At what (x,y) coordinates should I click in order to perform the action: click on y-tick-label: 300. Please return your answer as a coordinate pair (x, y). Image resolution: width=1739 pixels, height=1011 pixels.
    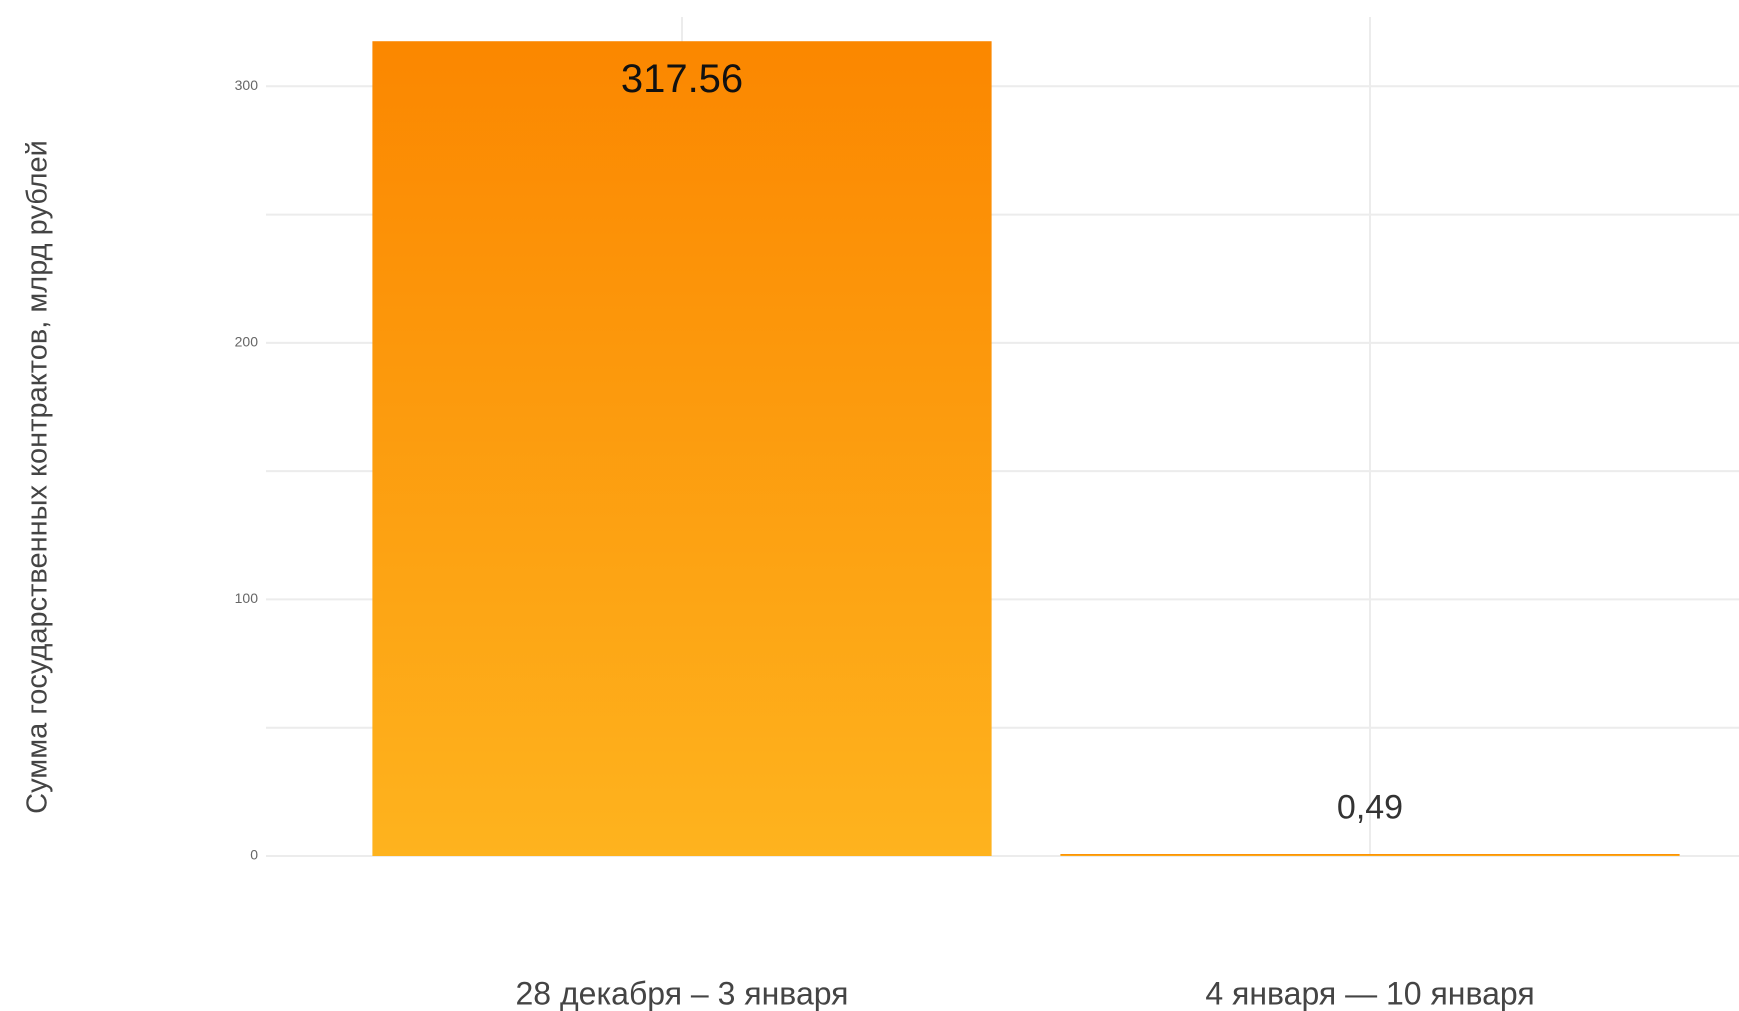
    Looking at the image, I should click on (247, 85).